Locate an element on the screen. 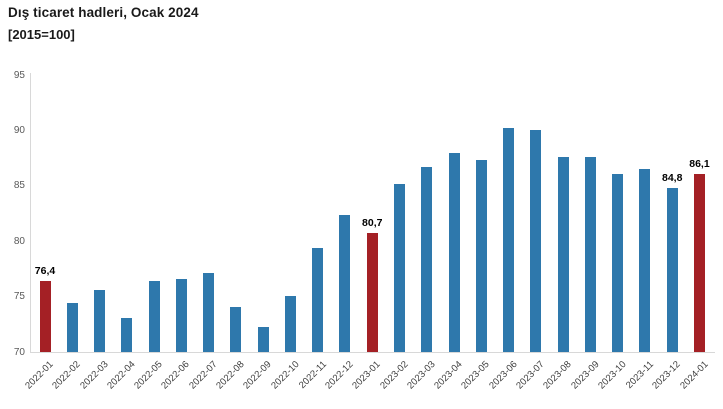 The height and width of the screenshot is (409, 723). x-tick-2024-01: 2024-01 is located at coordinates (694, 375).